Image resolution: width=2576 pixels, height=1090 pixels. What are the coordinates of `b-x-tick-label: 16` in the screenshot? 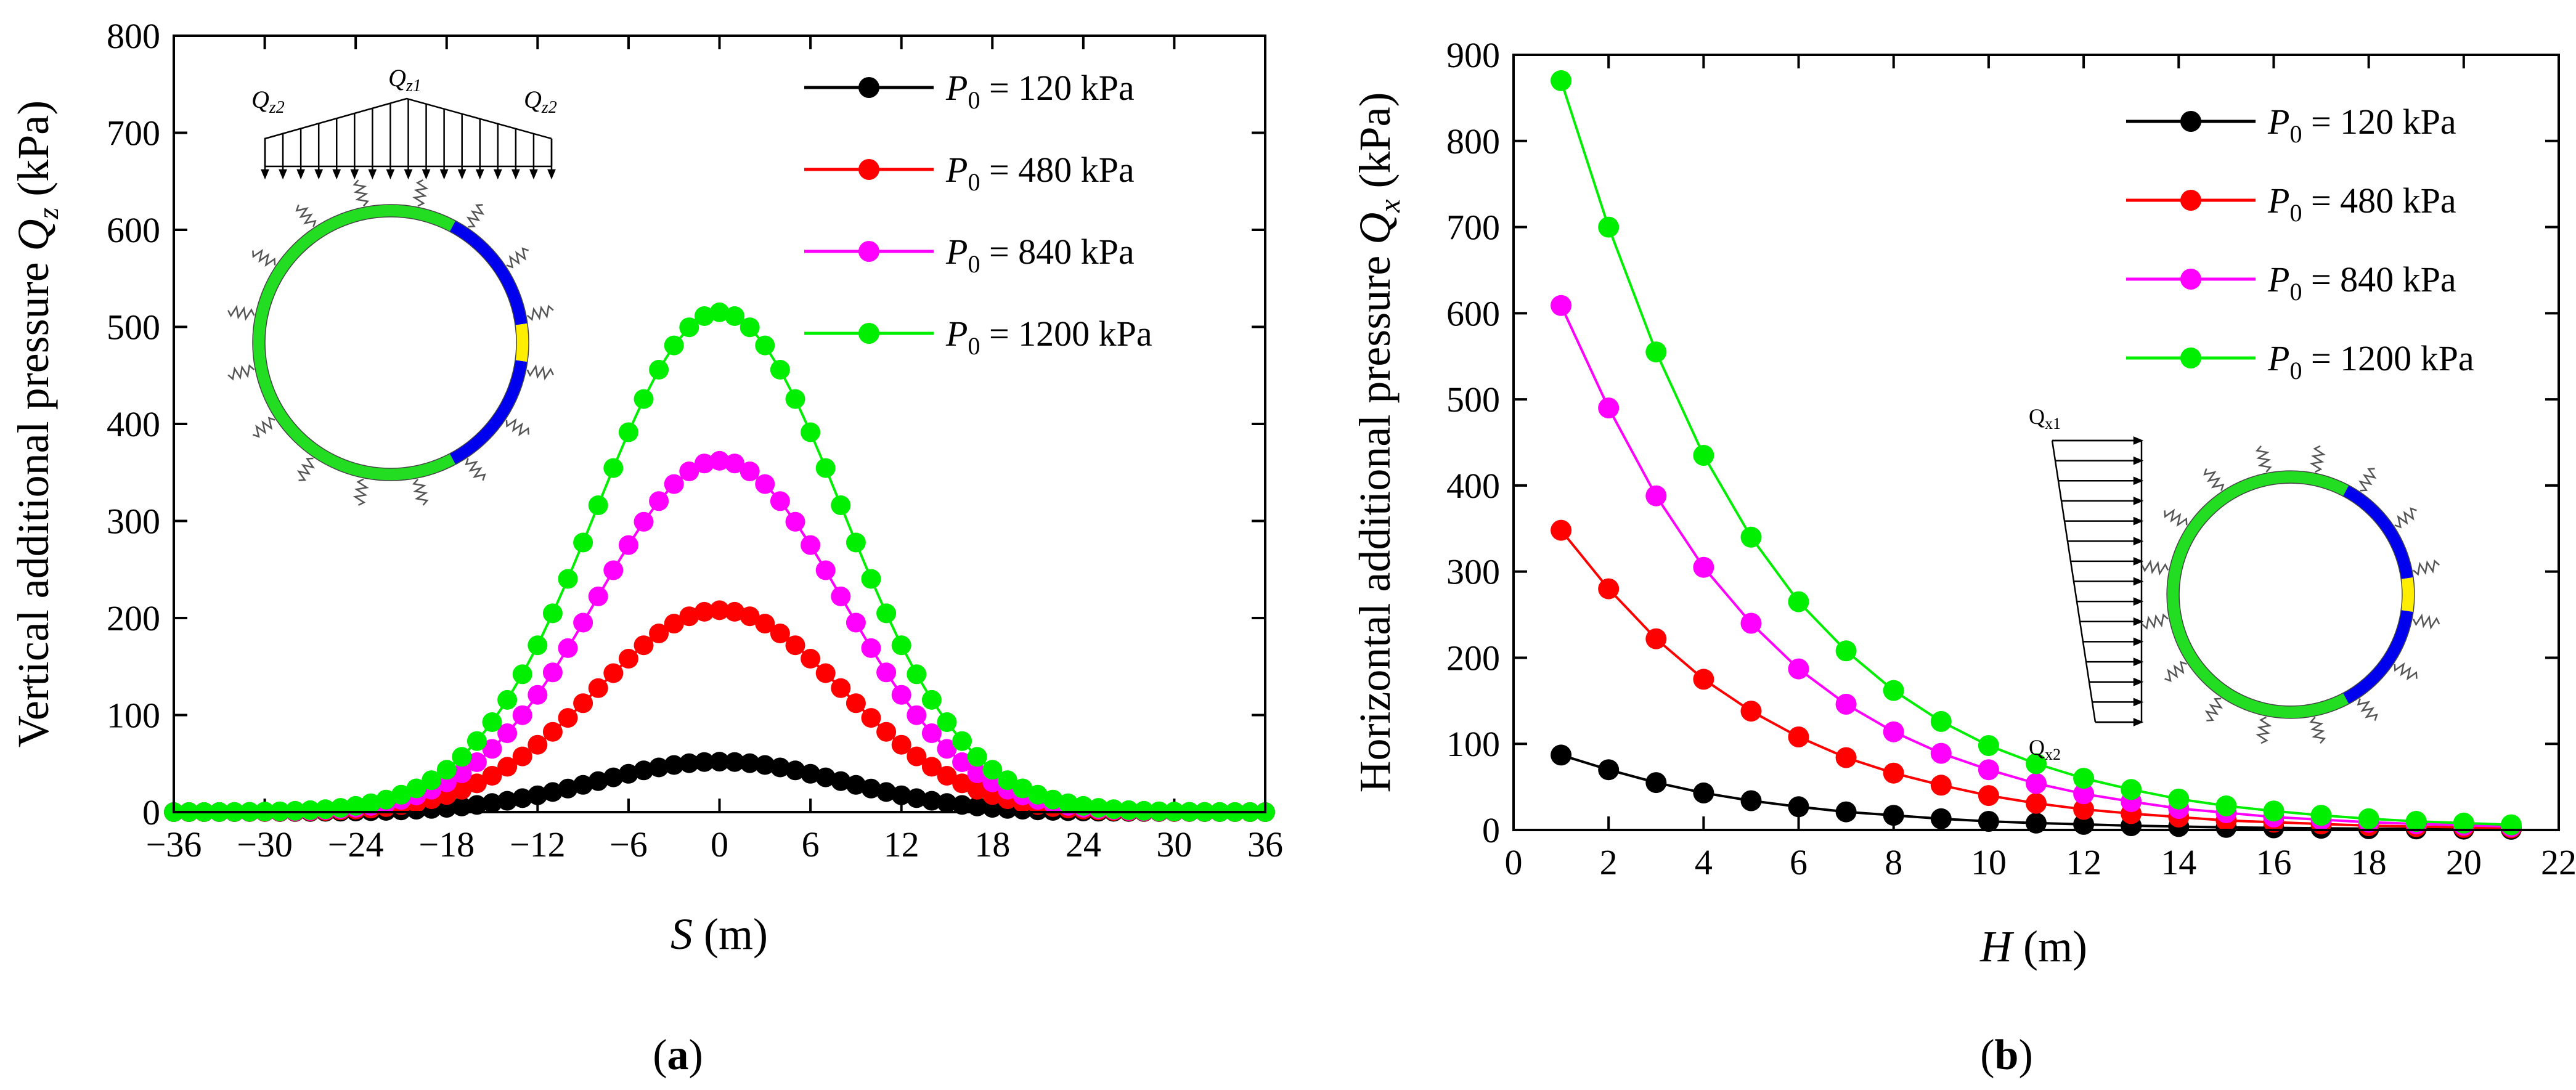 It's located at (2274, 862).